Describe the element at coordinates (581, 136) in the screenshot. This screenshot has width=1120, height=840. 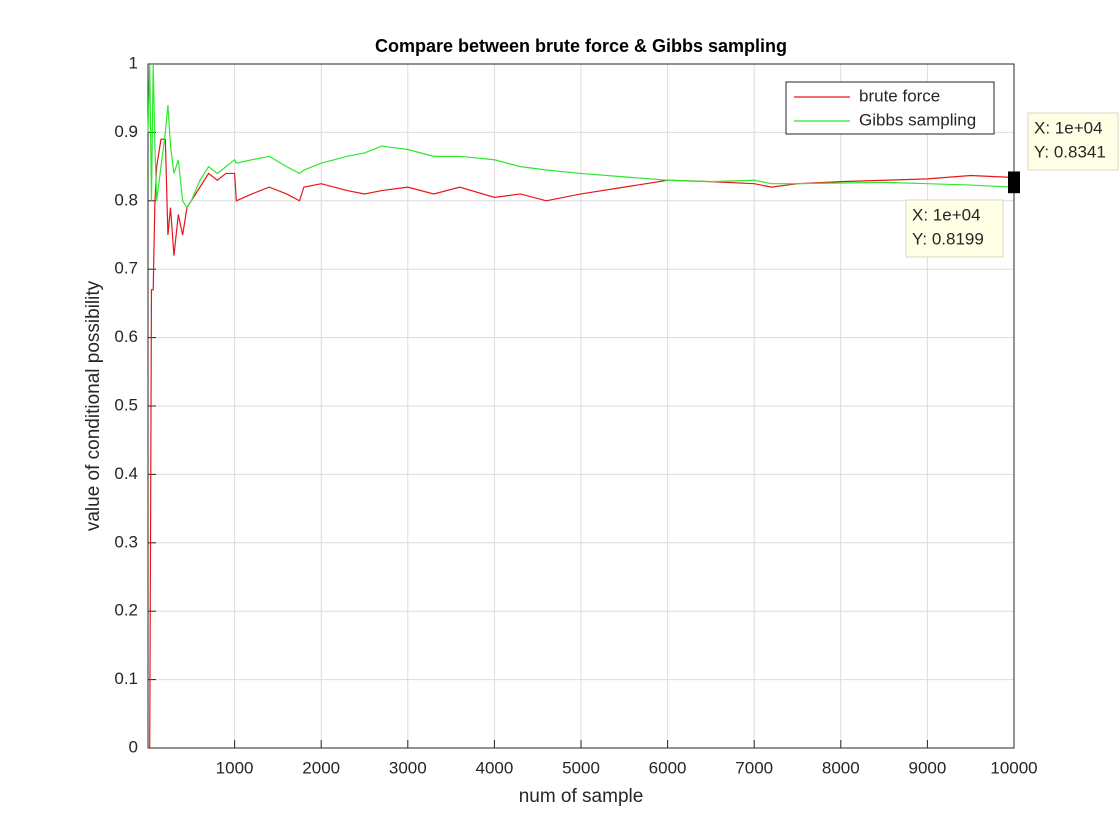
I see `series-line` at that location.